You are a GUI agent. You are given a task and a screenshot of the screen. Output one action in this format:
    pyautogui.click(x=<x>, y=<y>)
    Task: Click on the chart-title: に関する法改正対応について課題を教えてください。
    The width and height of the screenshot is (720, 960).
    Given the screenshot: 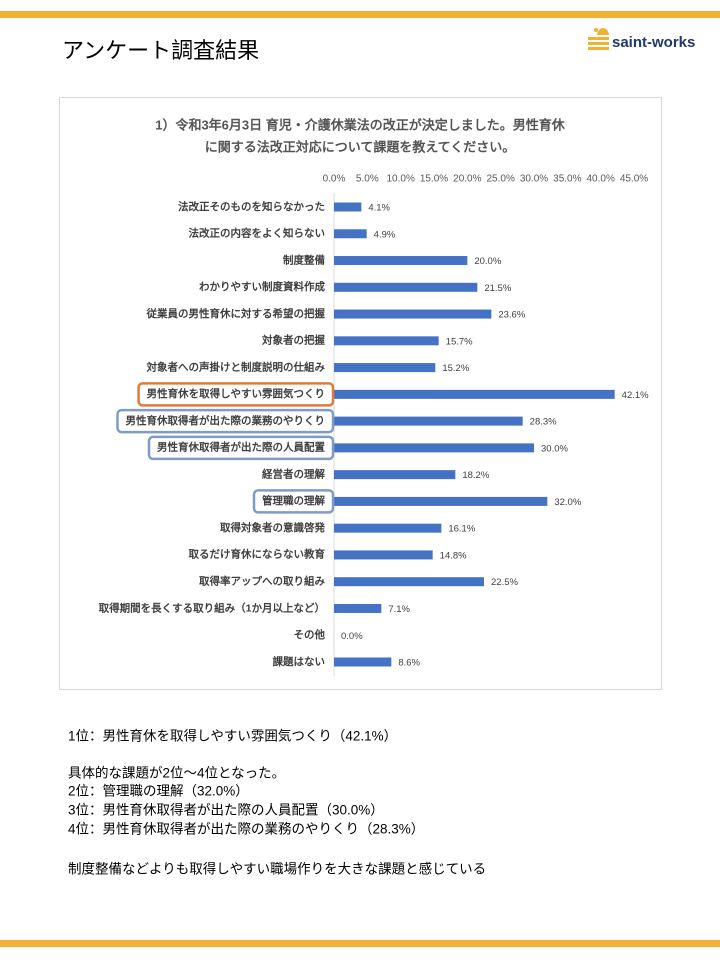 What is the action you would take?
    pyautogui.click(x=360, y=146)
    